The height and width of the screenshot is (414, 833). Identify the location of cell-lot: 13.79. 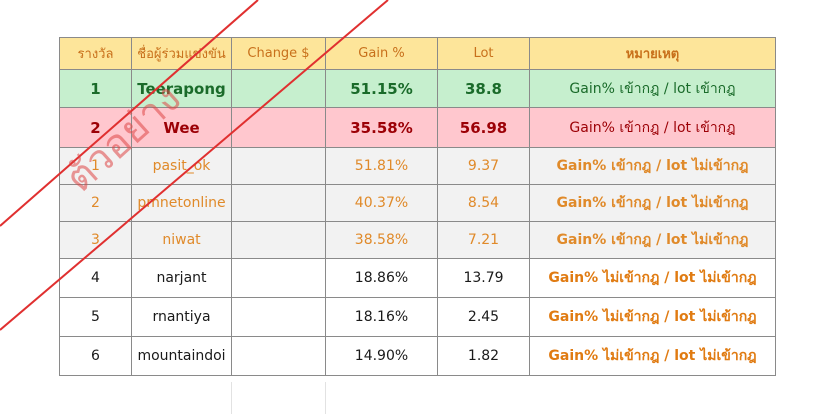
(483, 278).